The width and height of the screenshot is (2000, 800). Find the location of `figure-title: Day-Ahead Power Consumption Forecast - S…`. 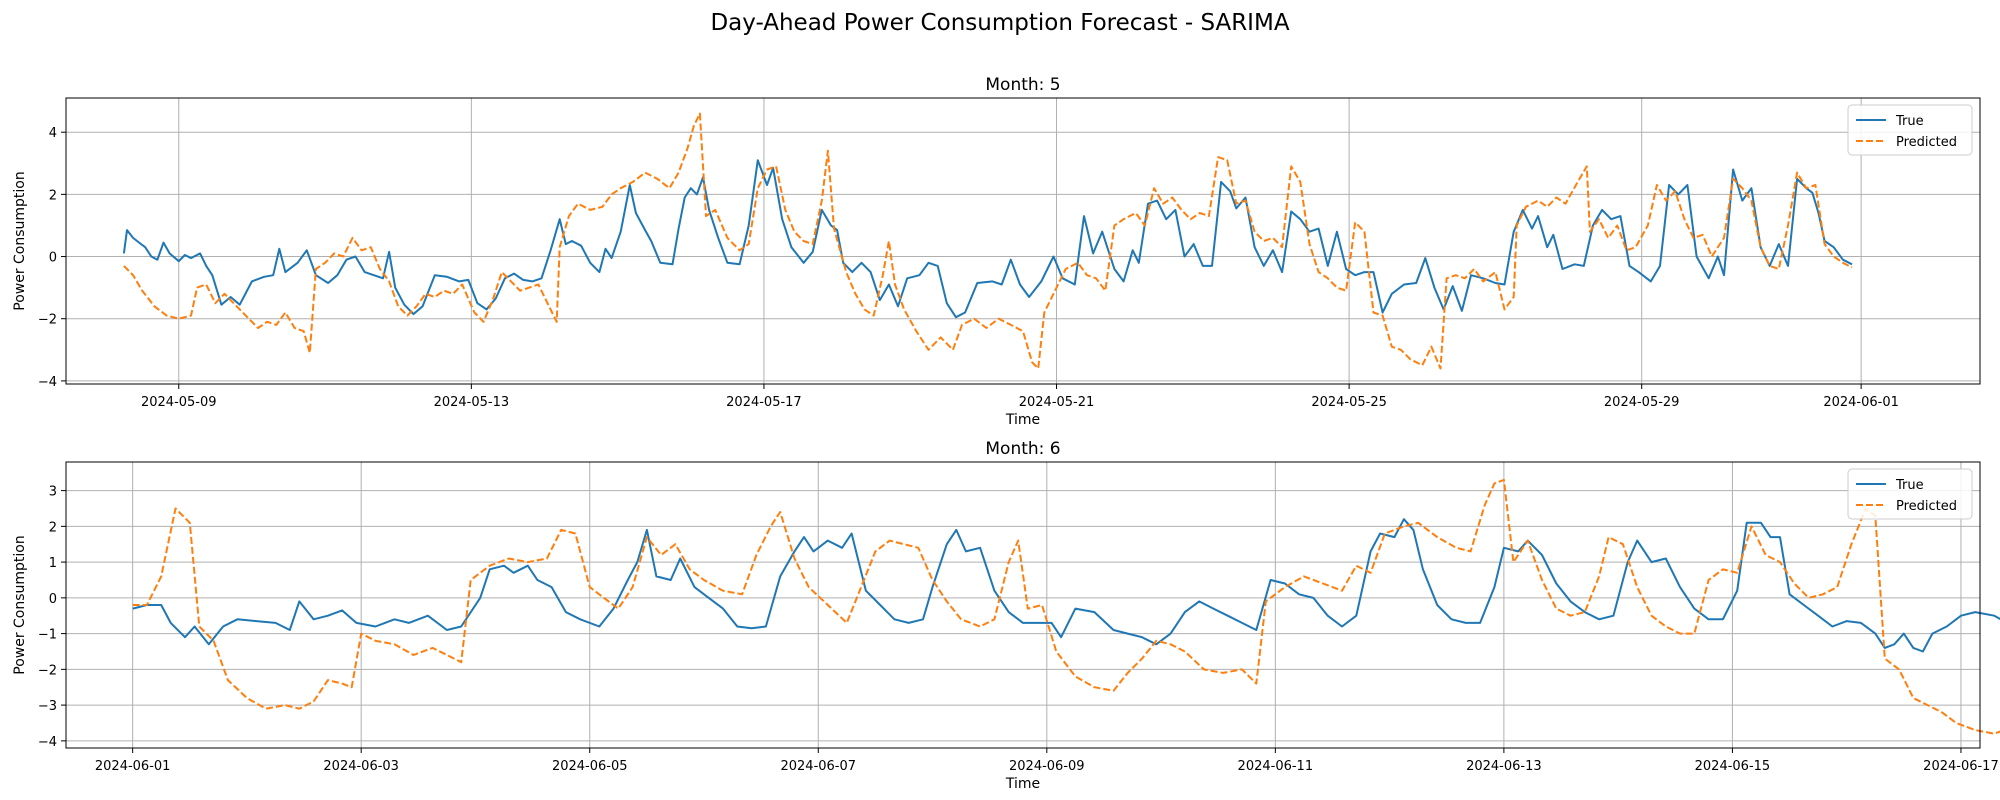

figure-title: Day-Ahead Power Consumption Forecast - S… is located at coordinates (1000, 23).